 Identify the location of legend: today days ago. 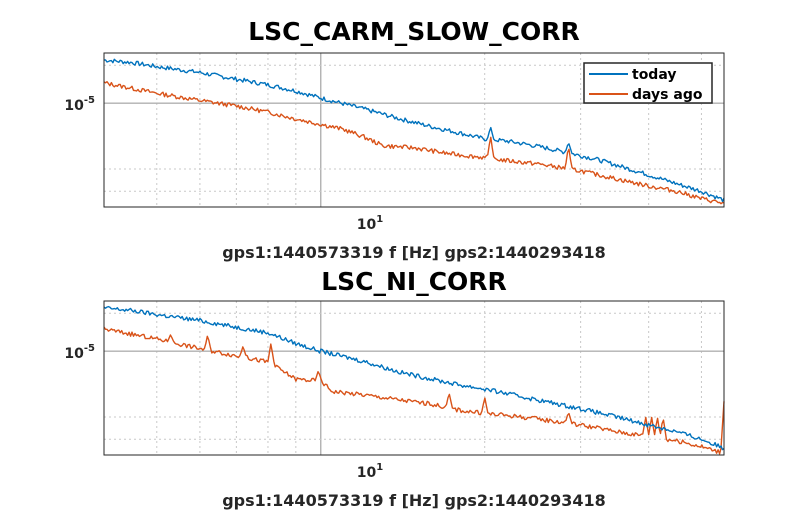
(648, 83).